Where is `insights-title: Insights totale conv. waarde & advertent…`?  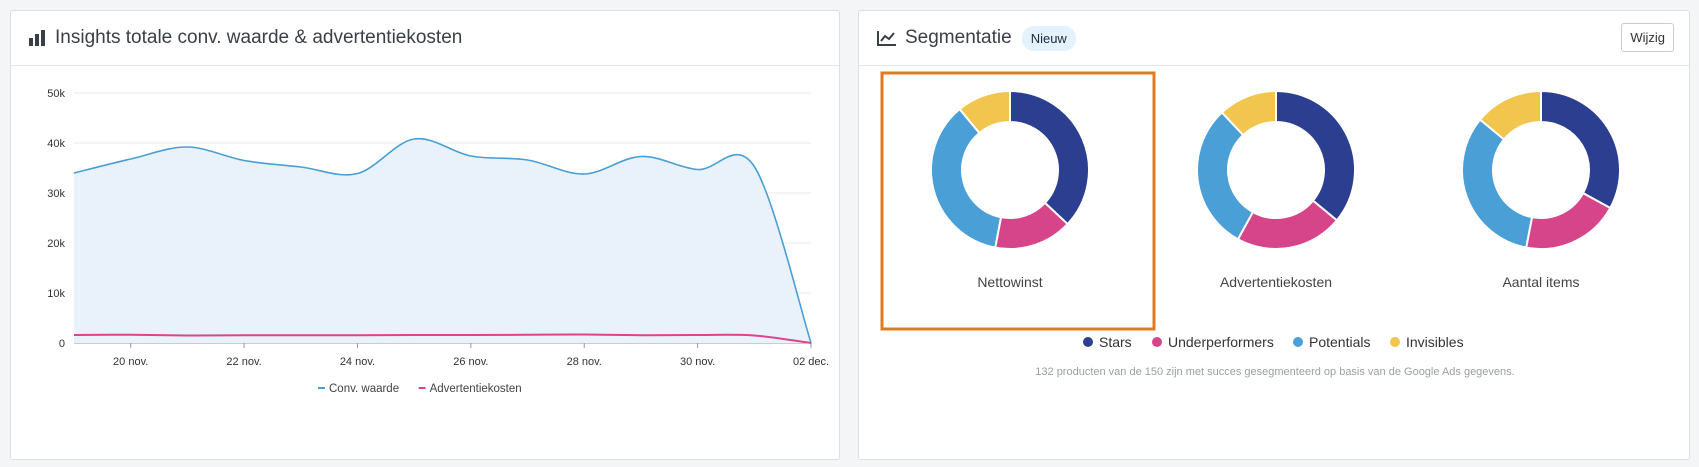 insights-title: Insights totale conv. waarde & advertent… is located at coordinates (259, 37).